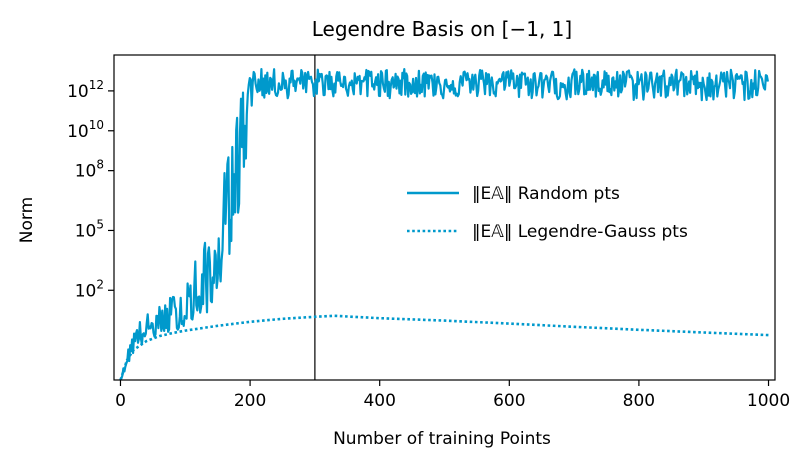 The image size is (790, 463). What do you see at coordinates (768, 401) in the screenshot?
I see `x-tick-label: 1000` at bounding box center [768, 401].